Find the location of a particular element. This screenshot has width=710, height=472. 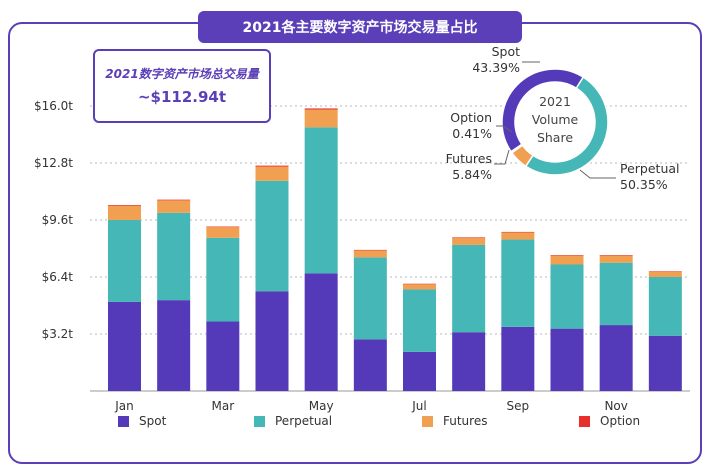

legend-item-spot: Spot is located at coordinates (142, 421).